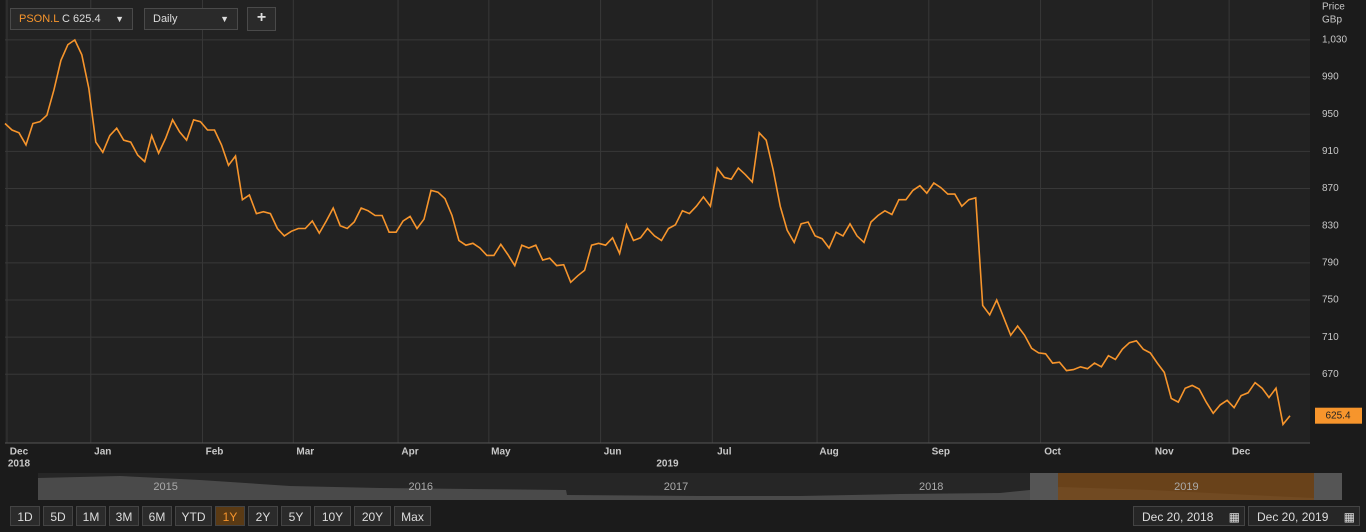 This screenshot has height=532, width=1366. I want to click on navigator-year: 2016, so click(421, 487).